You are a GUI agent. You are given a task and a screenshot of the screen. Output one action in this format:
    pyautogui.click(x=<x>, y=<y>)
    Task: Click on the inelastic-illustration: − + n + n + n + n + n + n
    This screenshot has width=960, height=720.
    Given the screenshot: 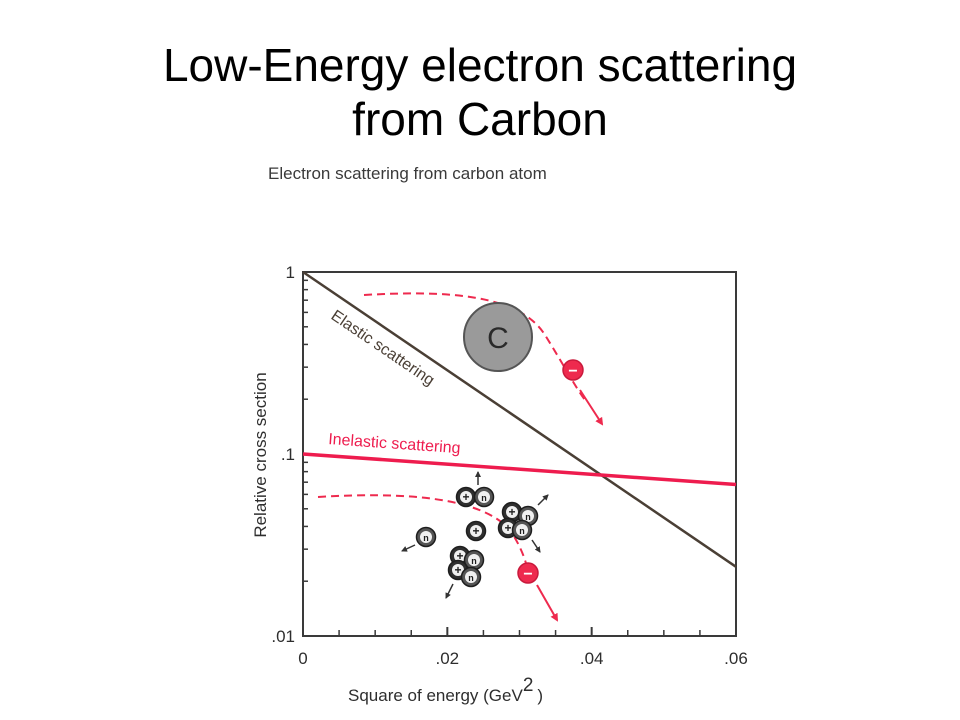 What is the action you would take?
    pyautogui.click(x=437, y=546)
    